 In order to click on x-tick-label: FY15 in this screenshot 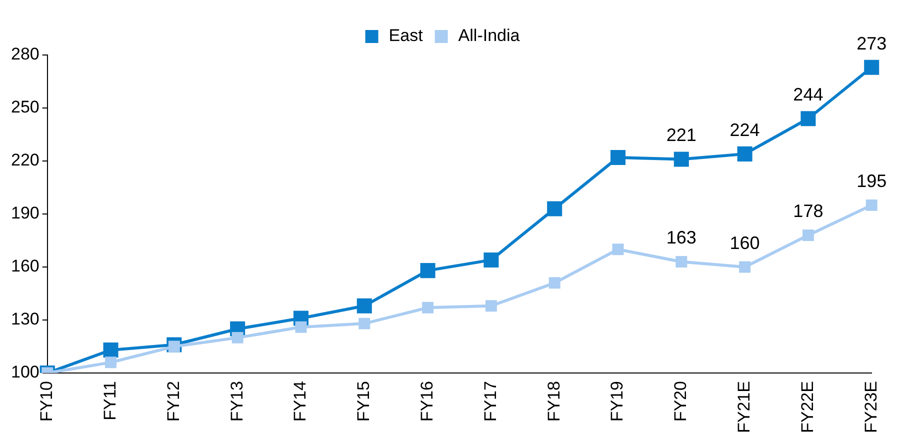, I will do `click(364, 401)`.